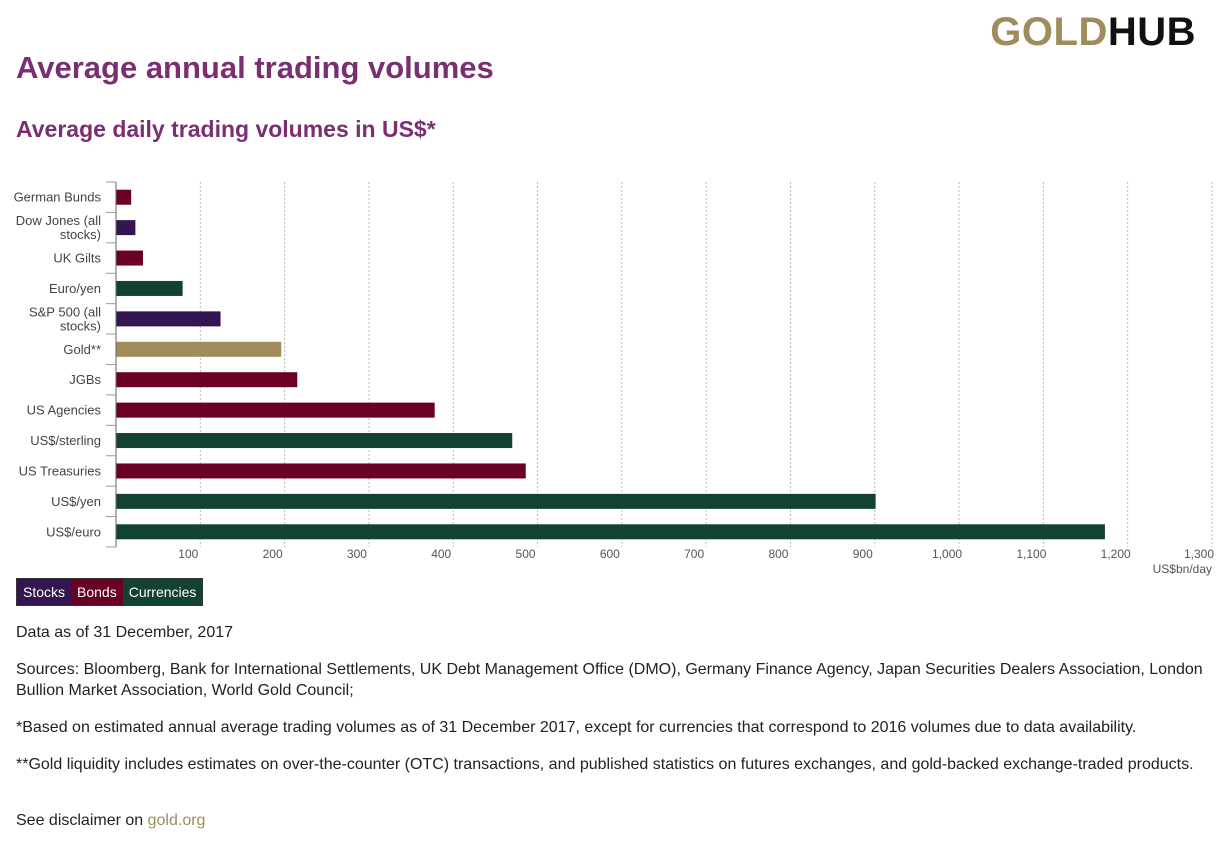  I want to click on x-tick-label-1000: 1,000, so click(947, 554).